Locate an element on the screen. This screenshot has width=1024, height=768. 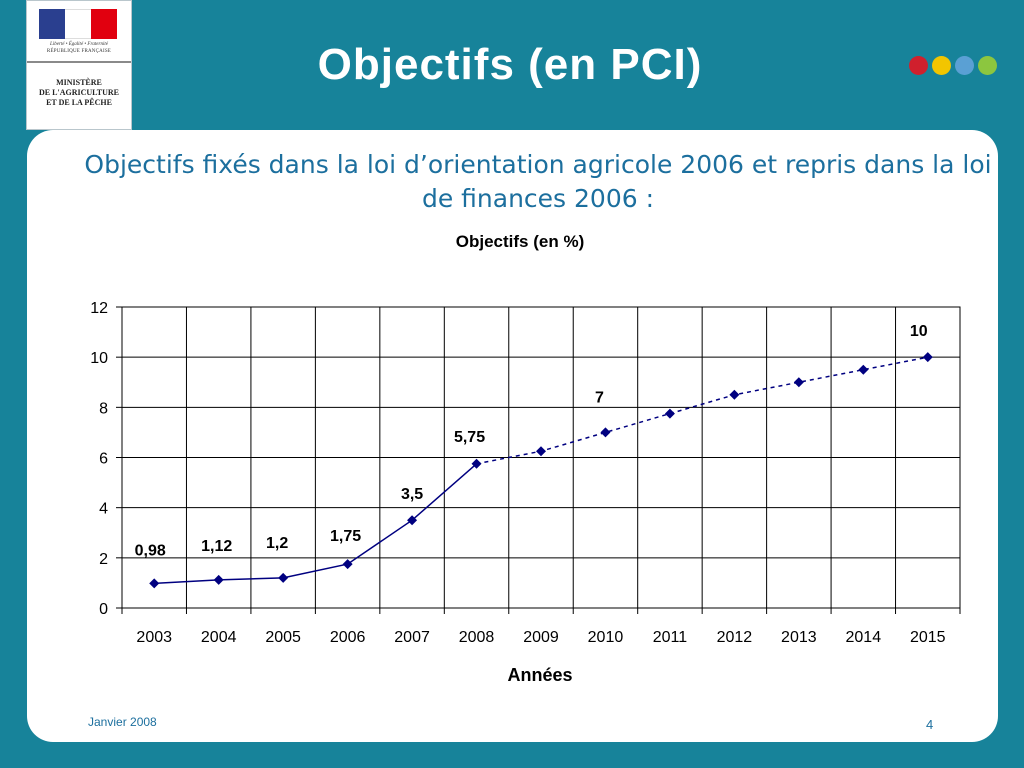
data-label: 1,2 is located at coordinates (277, 543).